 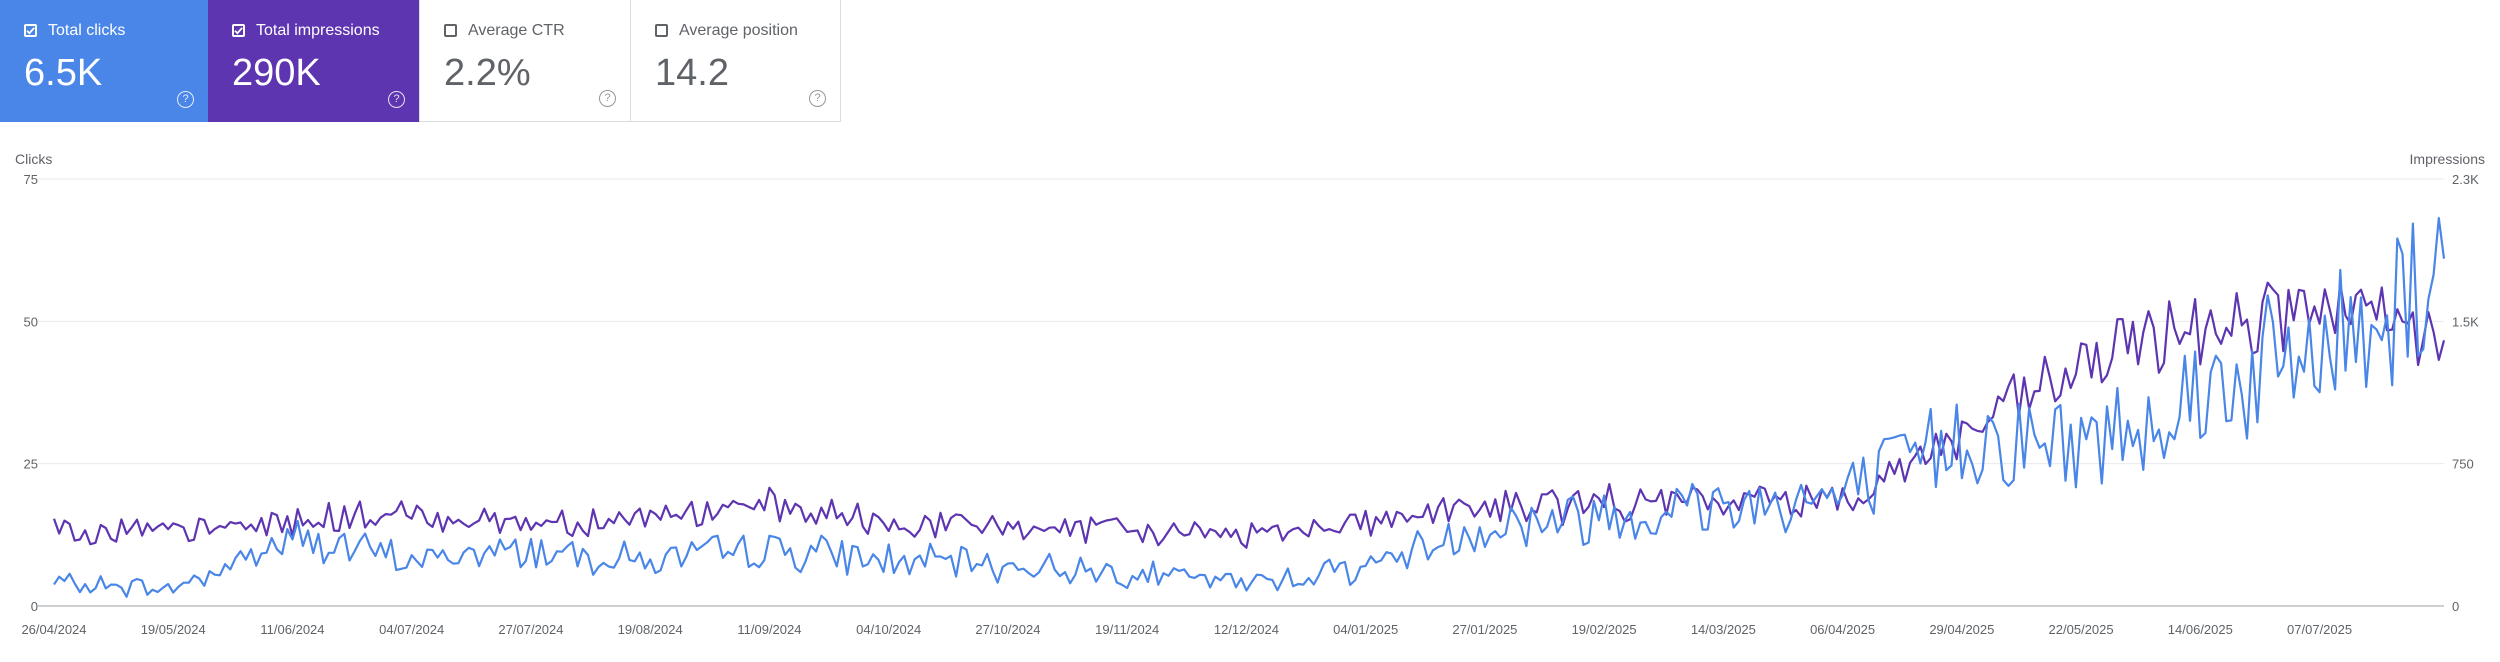 What do you see at coordinates (411, 629) in the screenshot?
I see `x-axis-tick-label: 04/07/2024` at bounding box center [411, 629].